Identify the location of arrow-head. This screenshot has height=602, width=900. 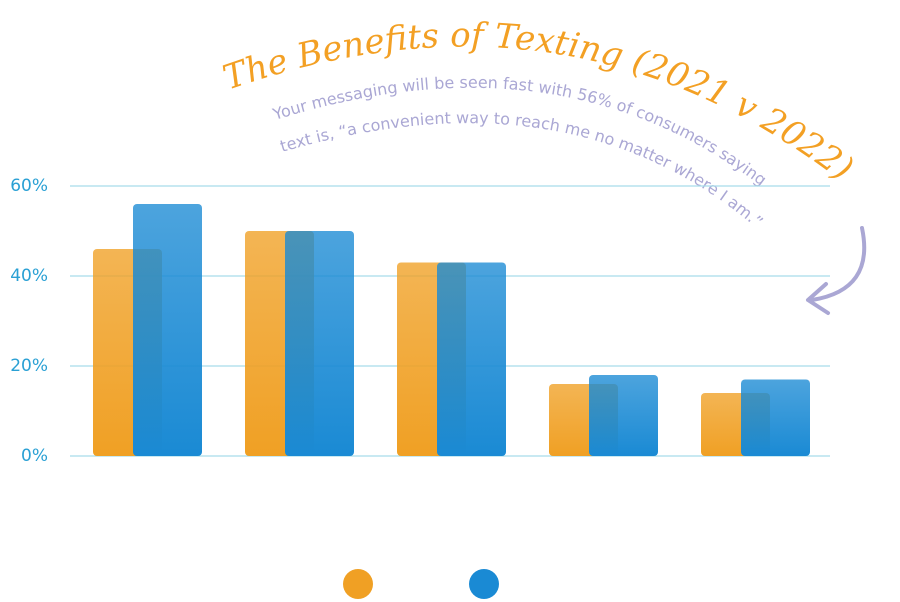
(818, 298).